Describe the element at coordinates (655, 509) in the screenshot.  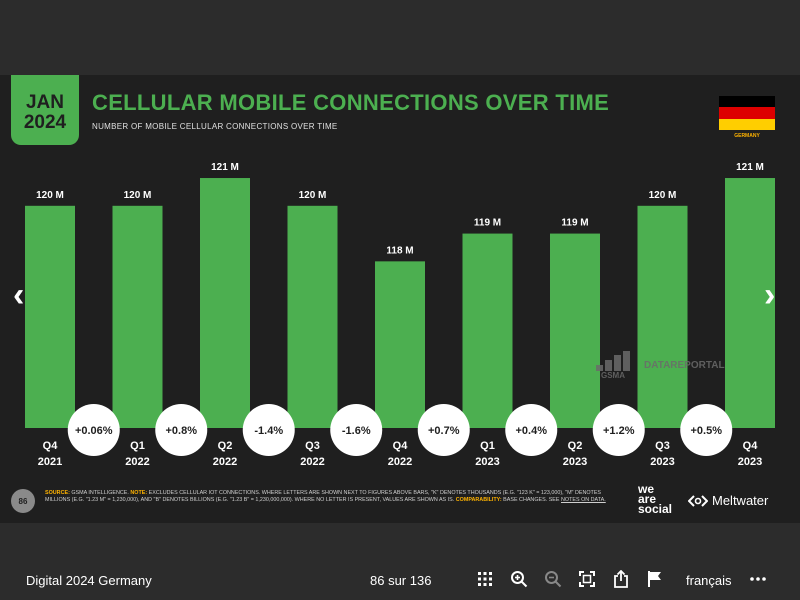
I see `brand-social: social` at that location.